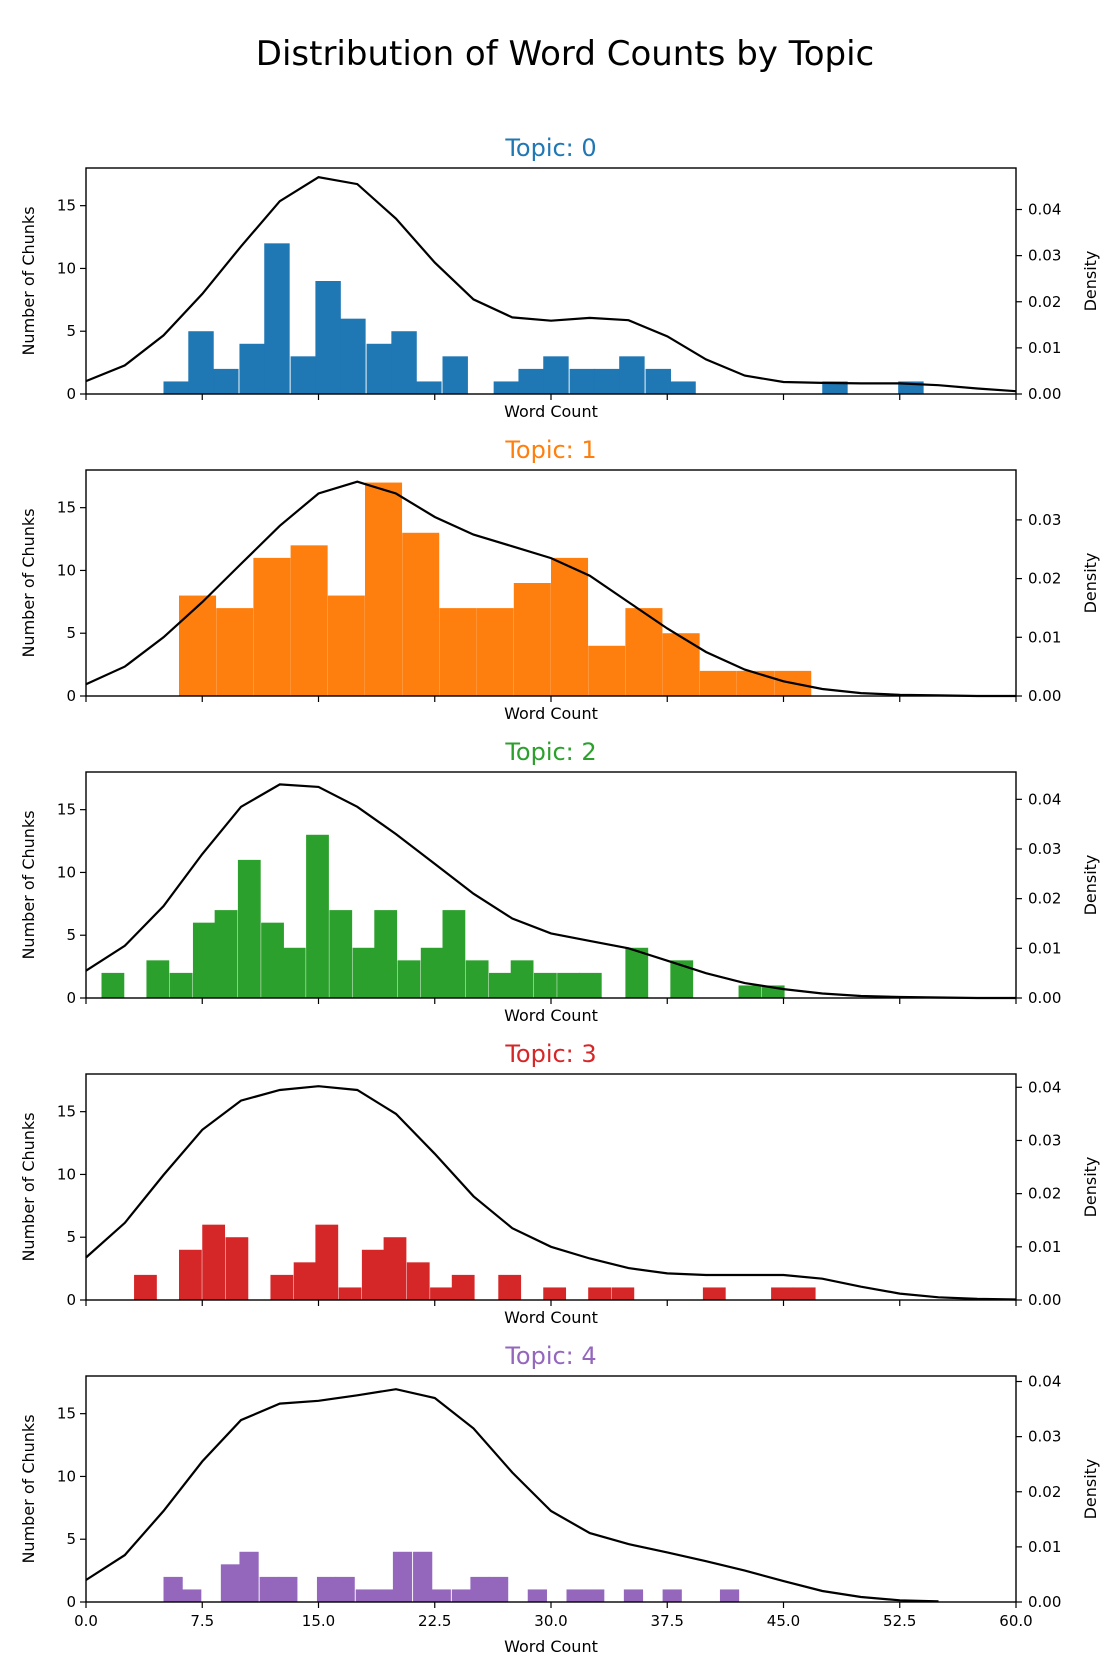  What do you see at coordinates (667, 1621) in the screenshot?
I see `x-tick-label: 37.5` at bounding box center [667, 1621].